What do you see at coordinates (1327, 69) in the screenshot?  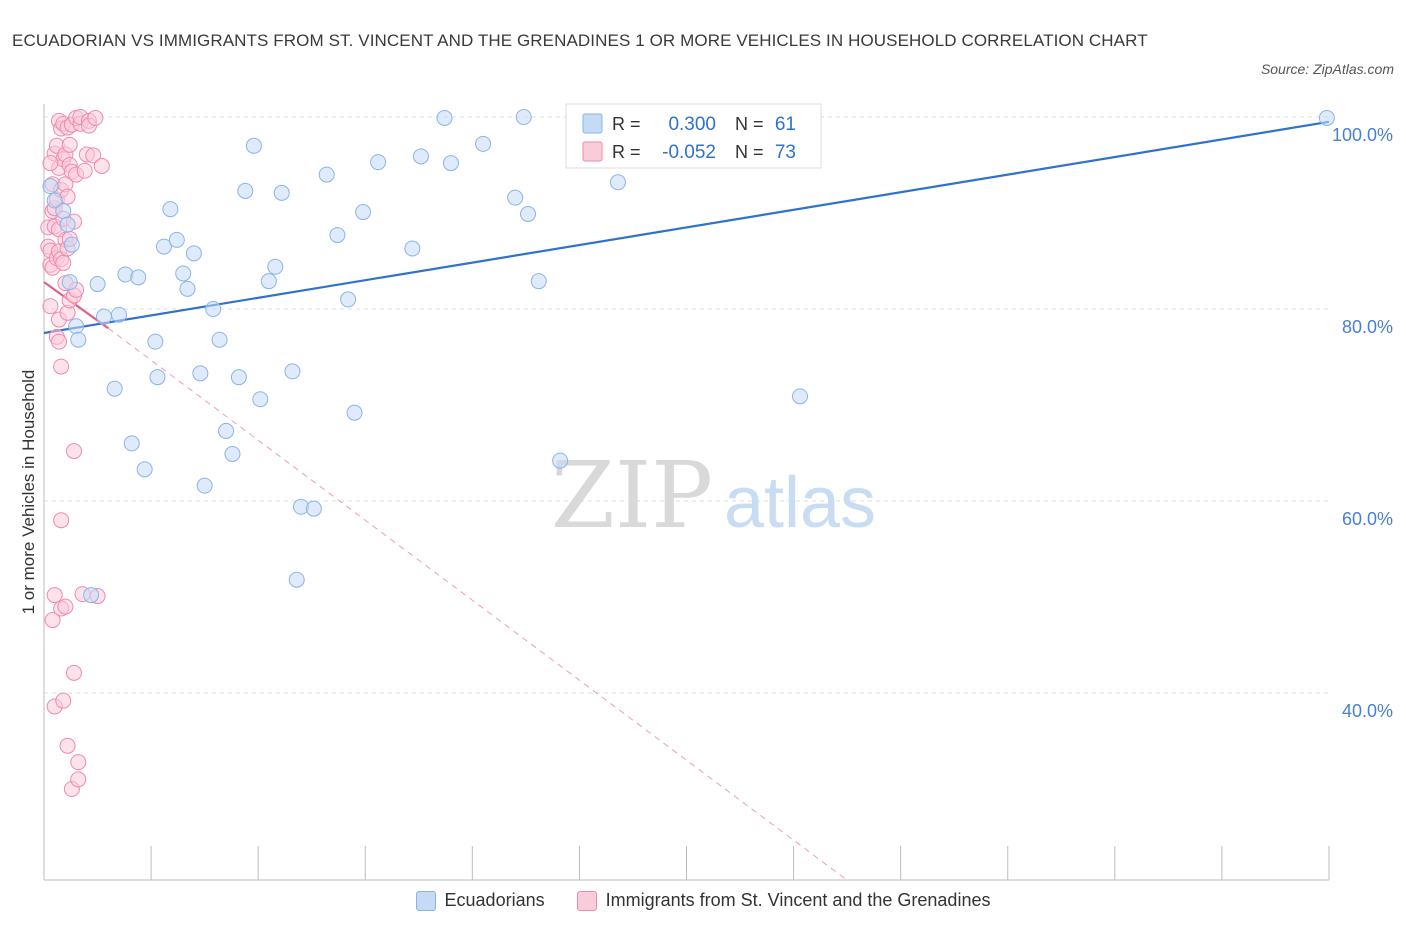 I see `source-label: Source: ZipAtlas.com` at bounding box center [1327, 69].